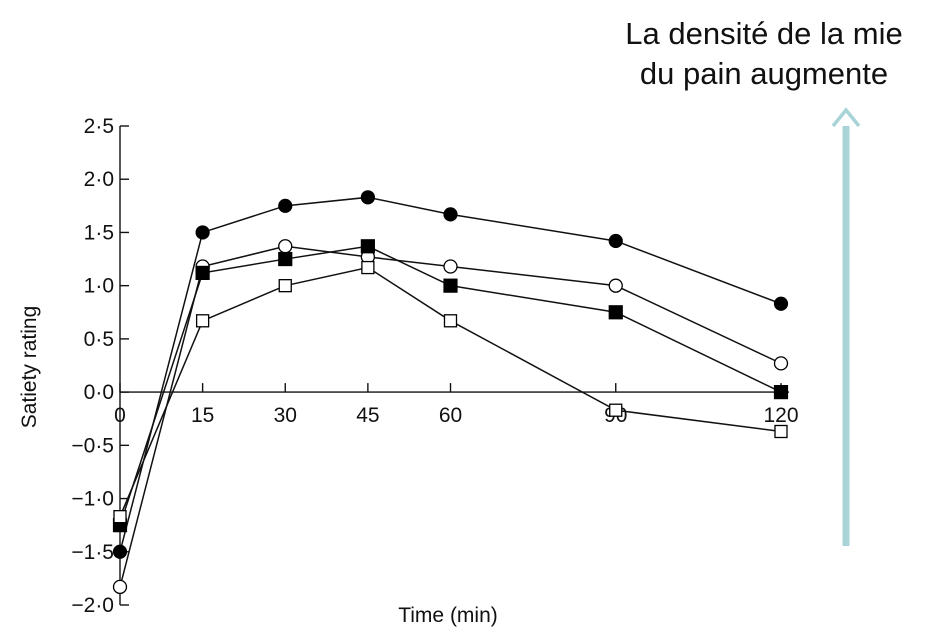  I want to click on y-tick-label: −1·0, so click(92, 499).